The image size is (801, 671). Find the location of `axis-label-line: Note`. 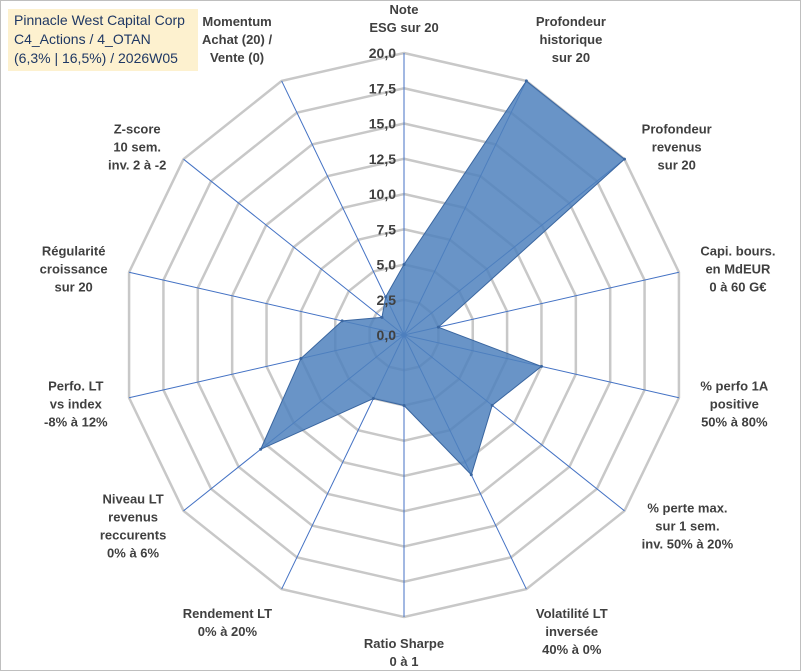

axis-label-line: Note is located at coordinates (404, 9).